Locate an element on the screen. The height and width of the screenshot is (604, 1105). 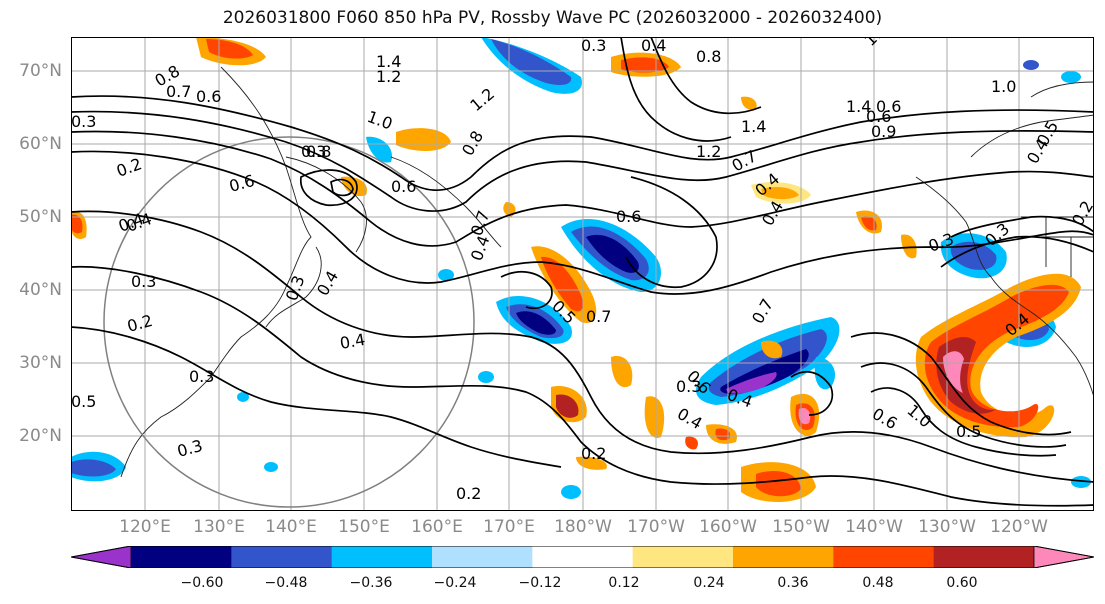
lat-label-70: 70°N is located at coordinates (40, 71).